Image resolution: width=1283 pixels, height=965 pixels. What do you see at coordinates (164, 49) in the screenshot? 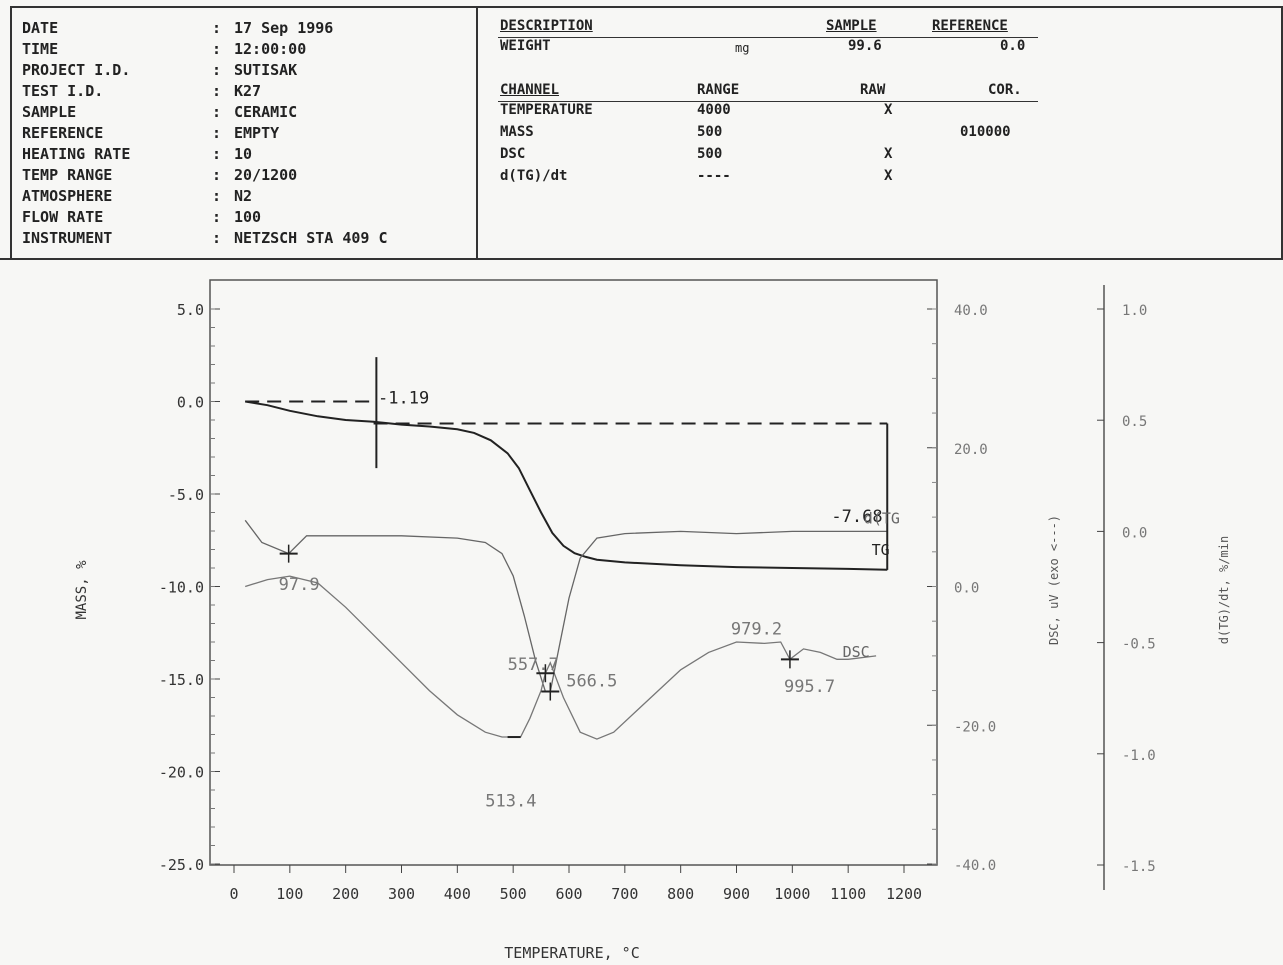
I see `info-row: TIME:12:00:00` at bounding box center [164, 49].